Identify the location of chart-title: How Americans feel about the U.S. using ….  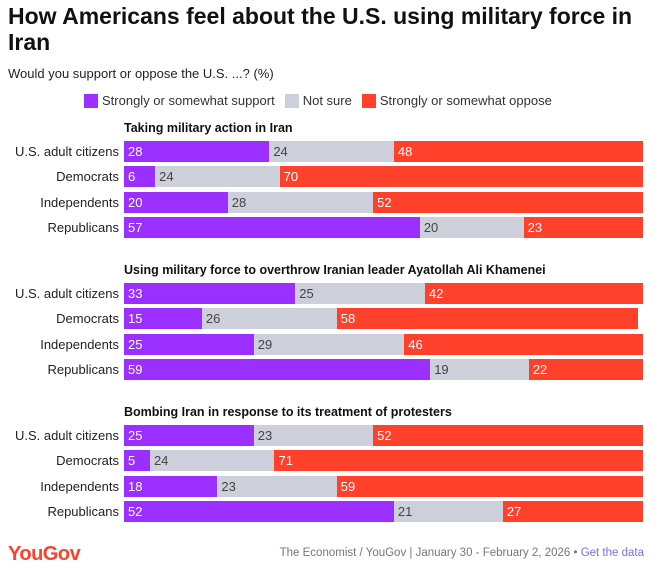
(320, 29).